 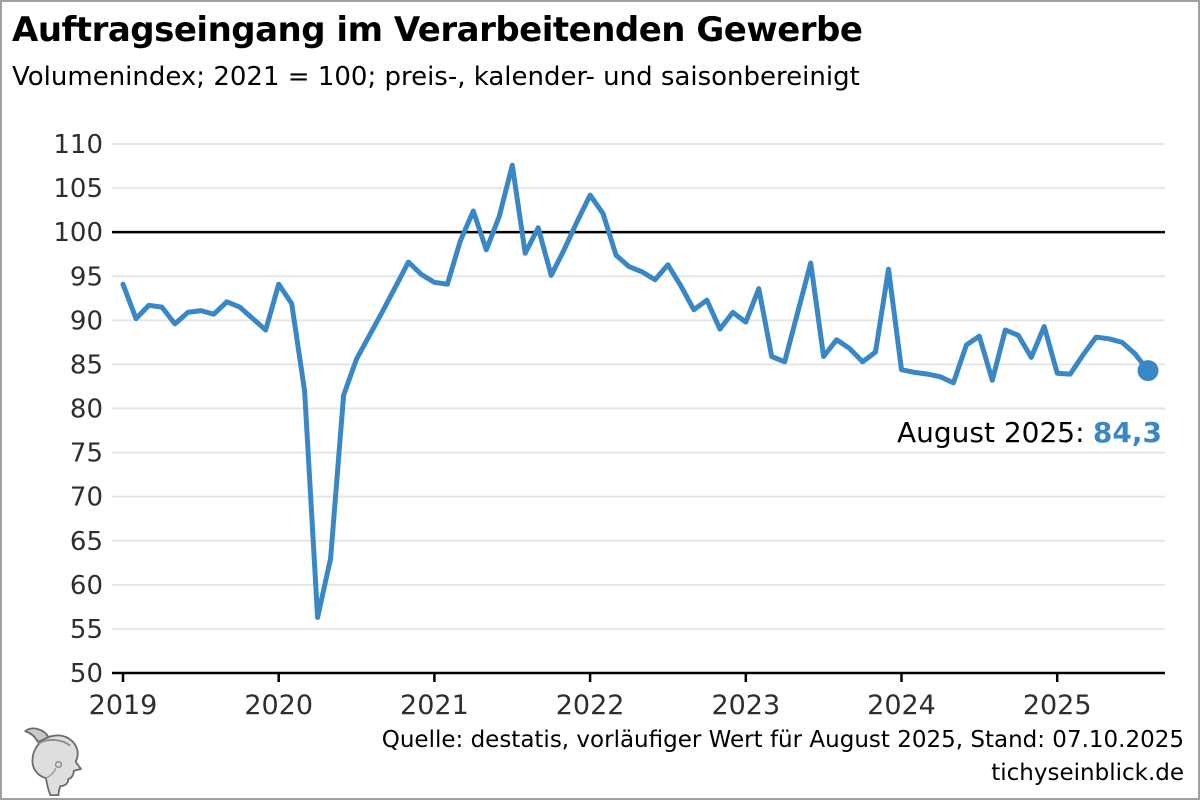 What do you see at coordinates (86, 410) in the screenshot?
I see `svg-text: 80` at bounding box center [86, 410].